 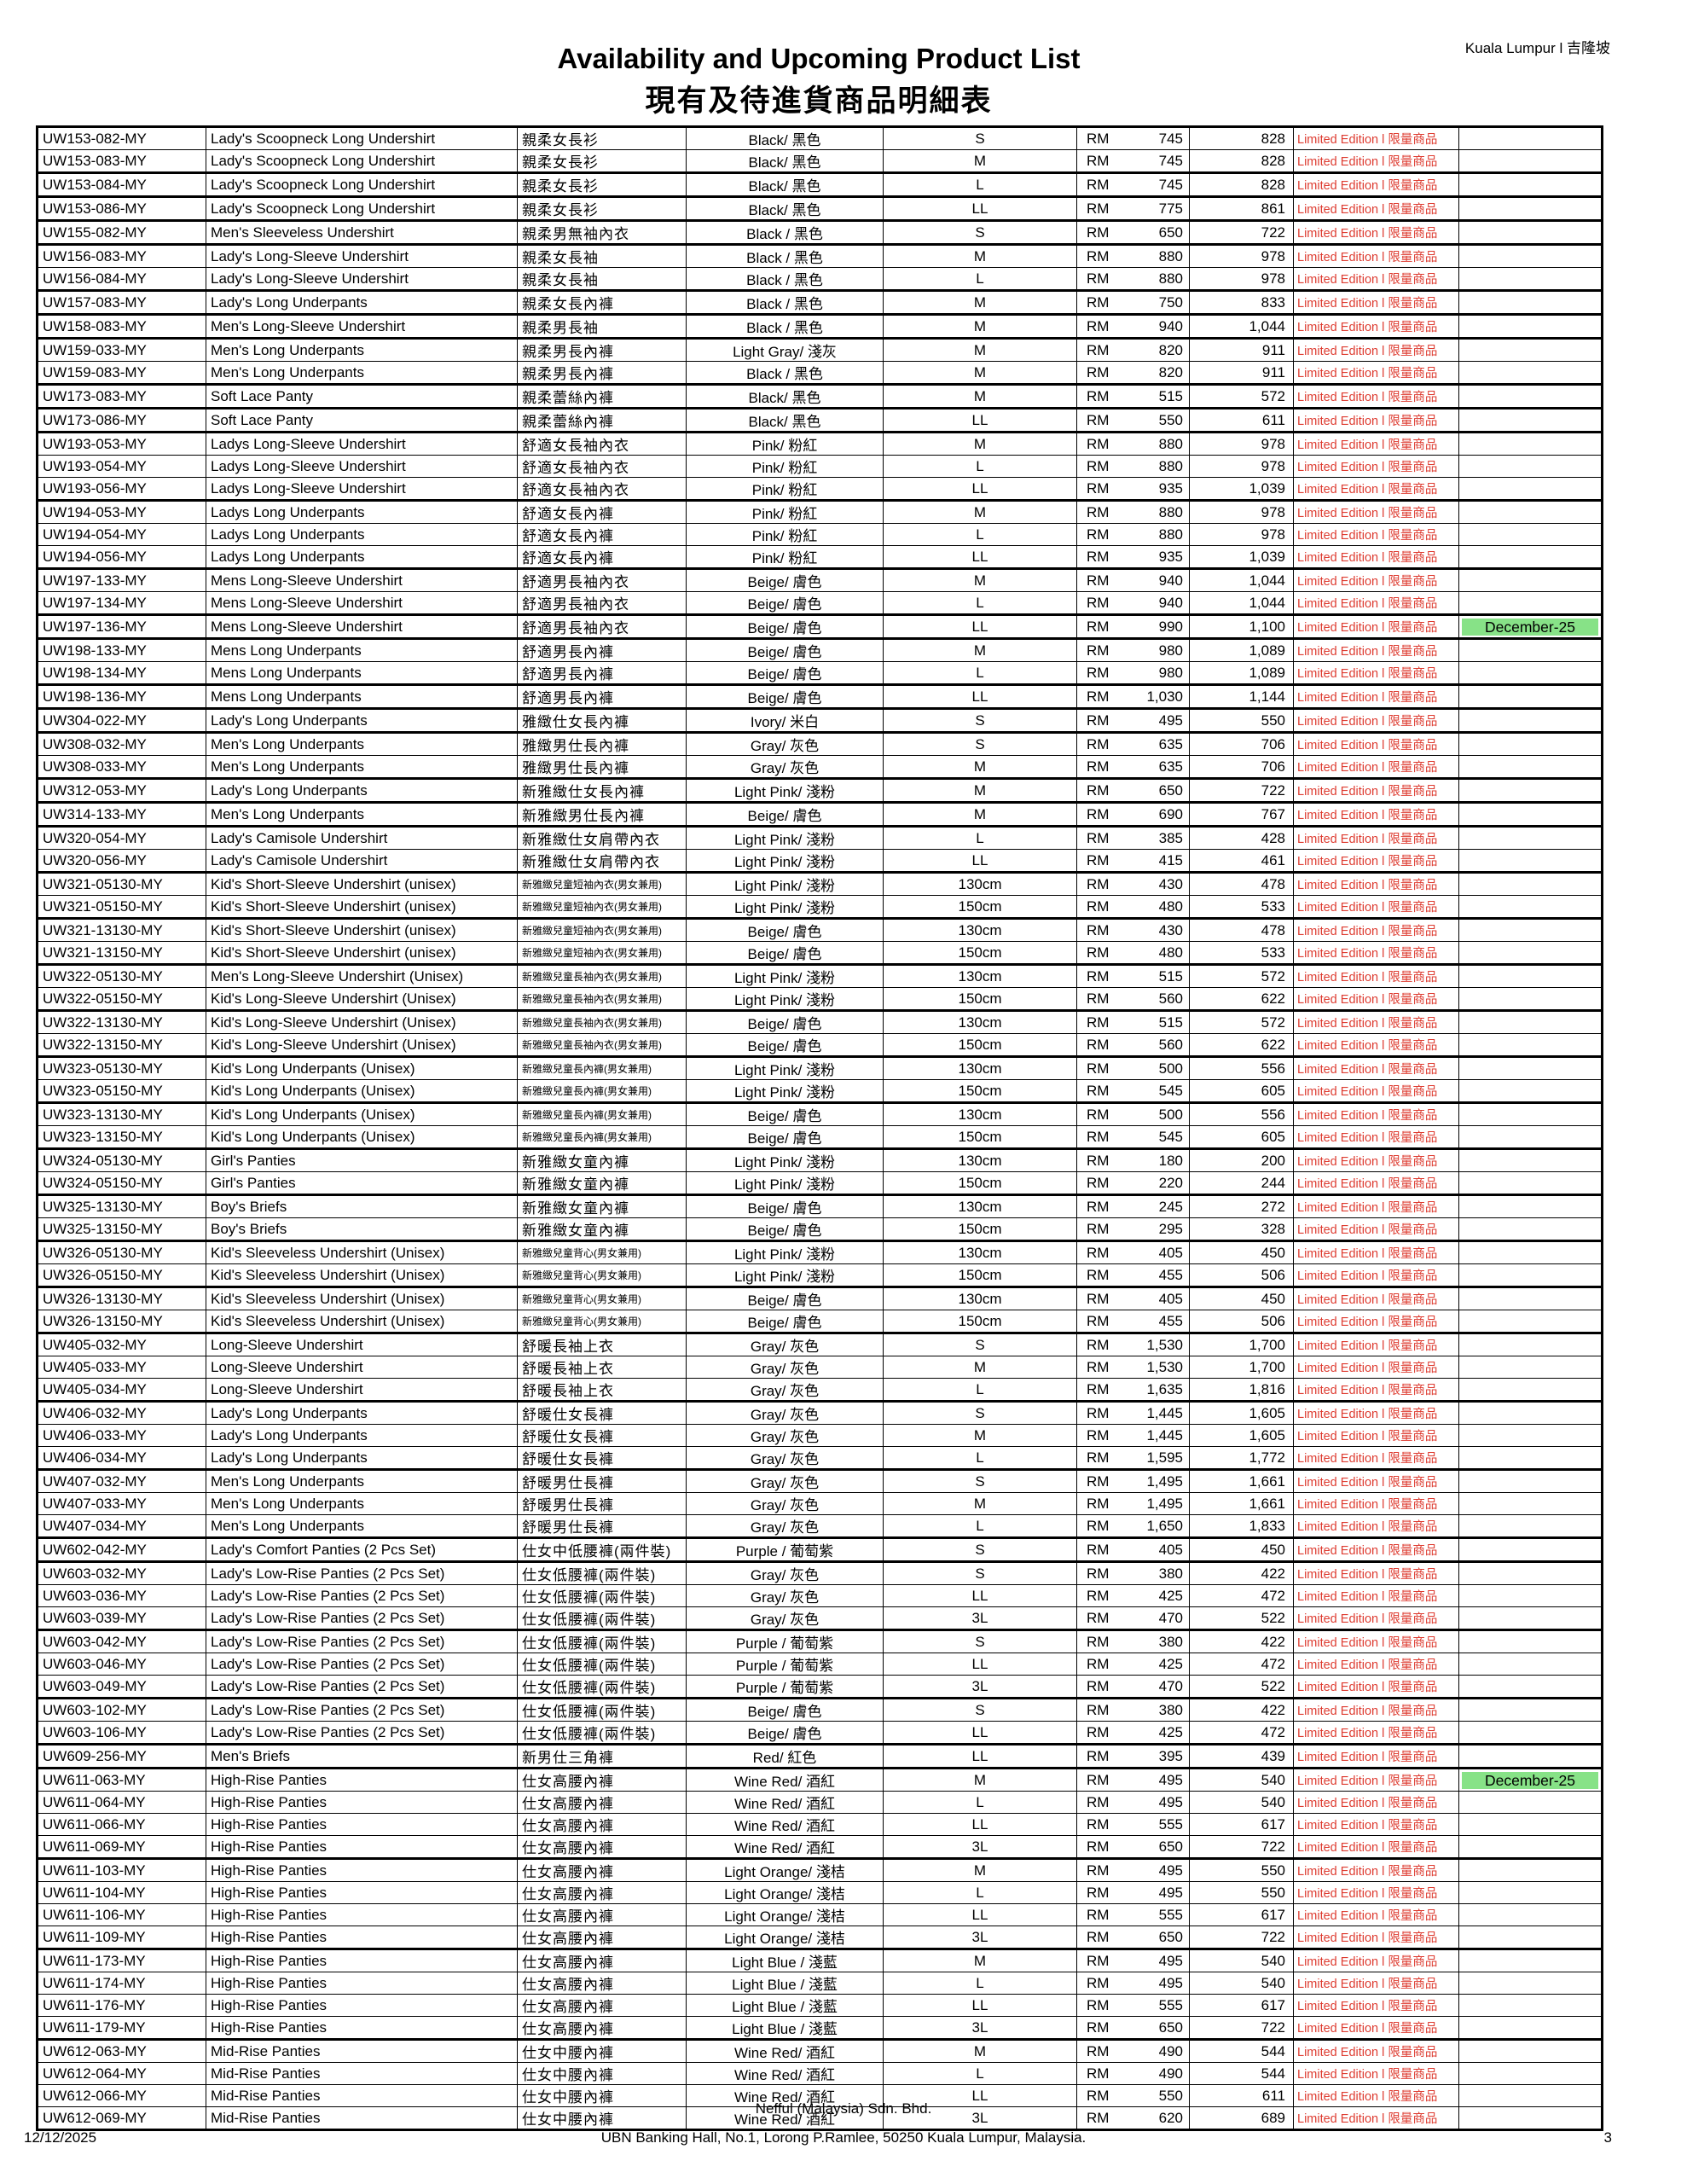 What do you see at coordinates (785, 1045) in the screenshot?
I see `color-cell: Beige/ 膚色` at bounding box center [785, 1045].